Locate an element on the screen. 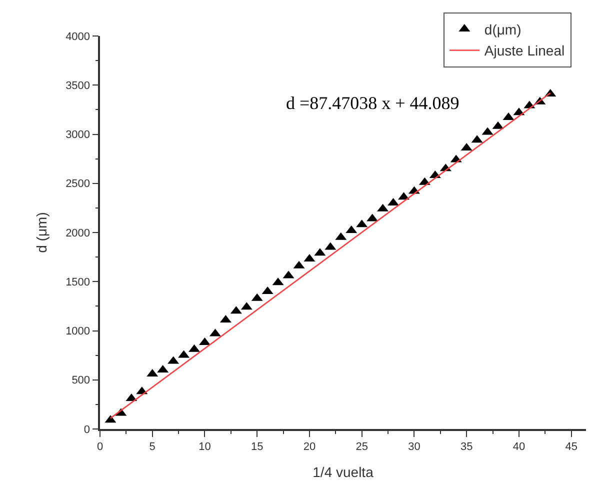  y-tick-label: 2000 is located at coordinates (78, 233).